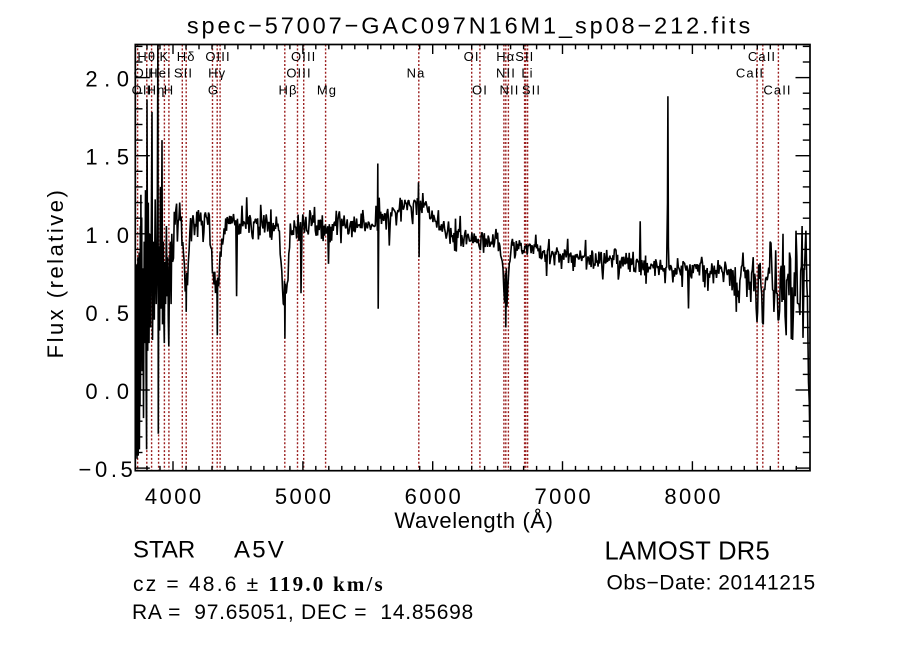  I want to click on svg-text: Na, so click(416, 73).